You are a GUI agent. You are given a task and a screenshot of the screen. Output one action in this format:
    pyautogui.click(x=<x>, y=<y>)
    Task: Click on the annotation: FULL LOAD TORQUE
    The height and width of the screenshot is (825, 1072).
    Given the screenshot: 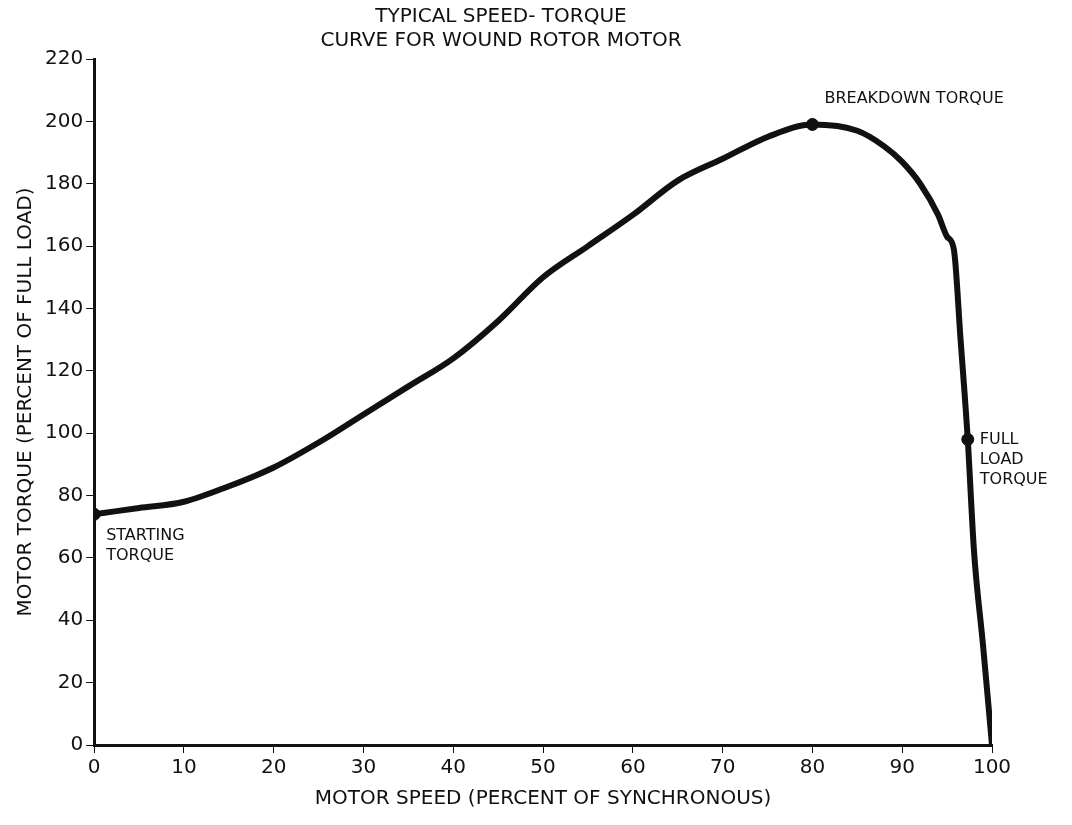 What is the action you would take?
    pyautogui.click(x=1013, y=458)
    